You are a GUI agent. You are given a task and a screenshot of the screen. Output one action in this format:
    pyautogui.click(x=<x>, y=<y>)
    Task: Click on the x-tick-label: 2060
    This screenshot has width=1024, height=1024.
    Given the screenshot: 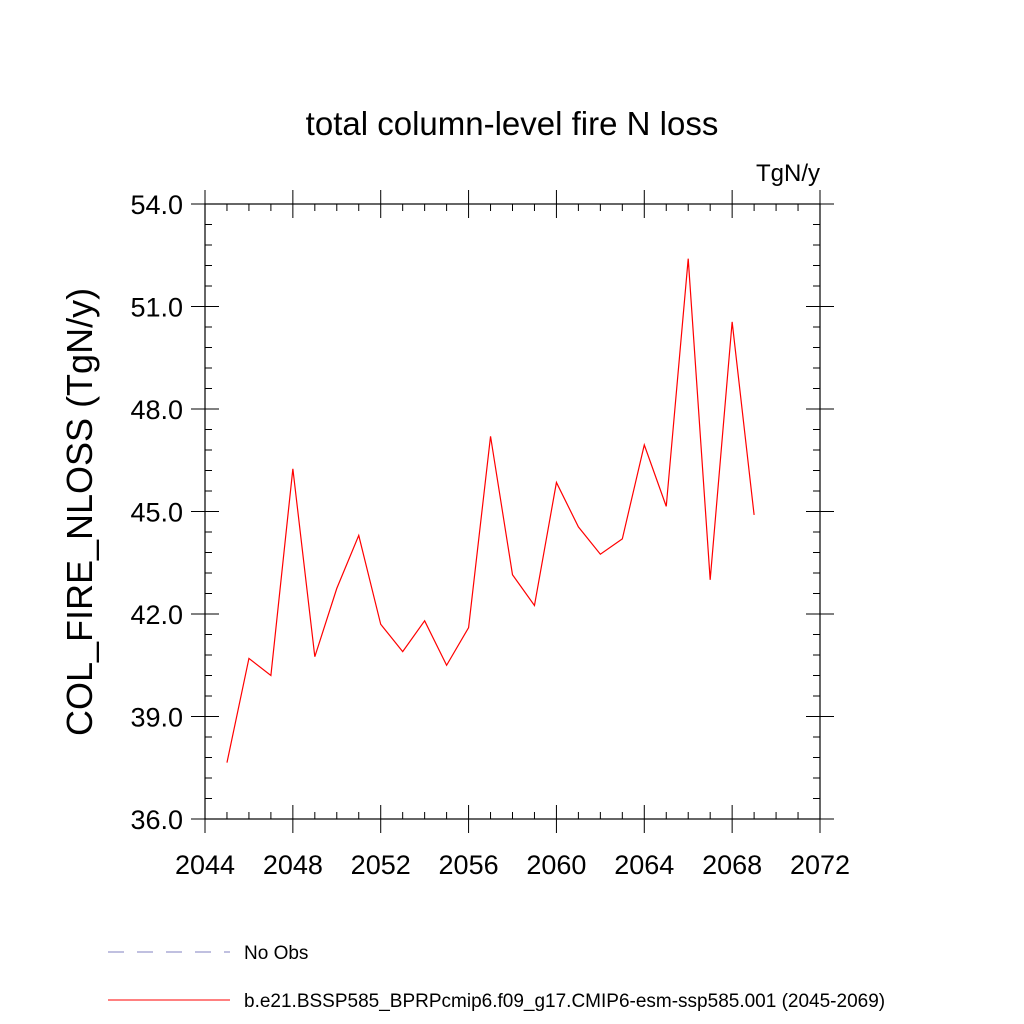 What is the action you would take?
    pyautogui.click(x=556, y=865)
    